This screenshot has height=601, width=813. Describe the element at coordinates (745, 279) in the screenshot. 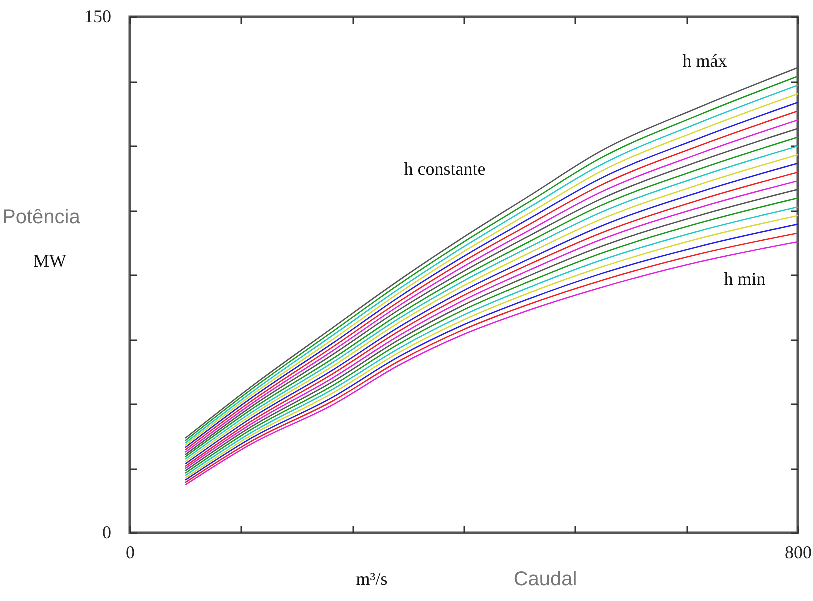

I see `annotation: h min` at that location.